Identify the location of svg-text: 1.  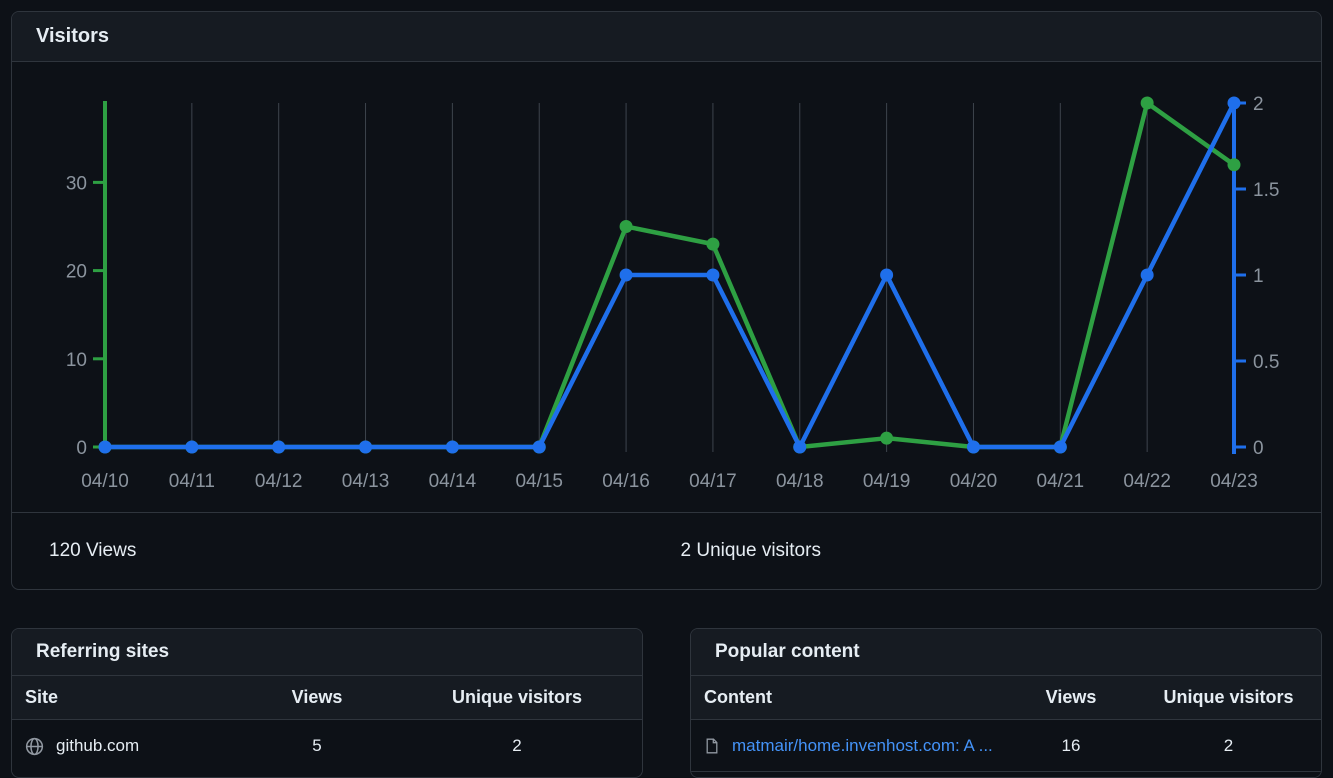
(1258, 276).